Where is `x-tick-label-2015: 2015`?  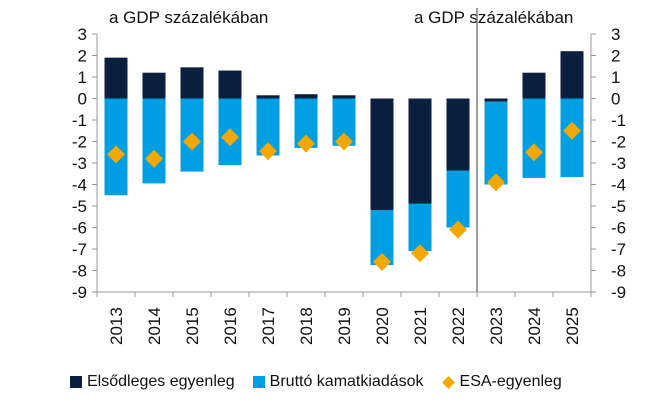 x-tick-label-2015: 2015 is located at coordinates (192, 326).